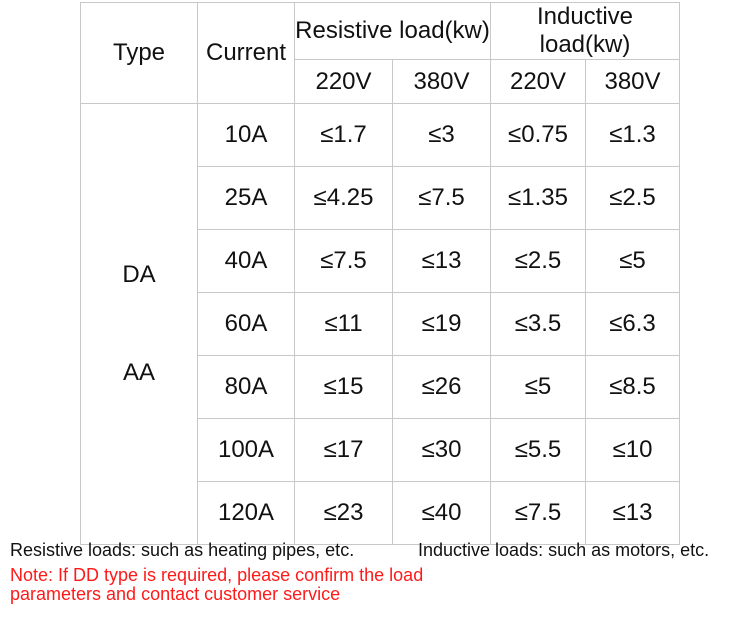  Describe the element at coordinates (138, 372) in the screenshot. I see `type-aa: AA` at that location.